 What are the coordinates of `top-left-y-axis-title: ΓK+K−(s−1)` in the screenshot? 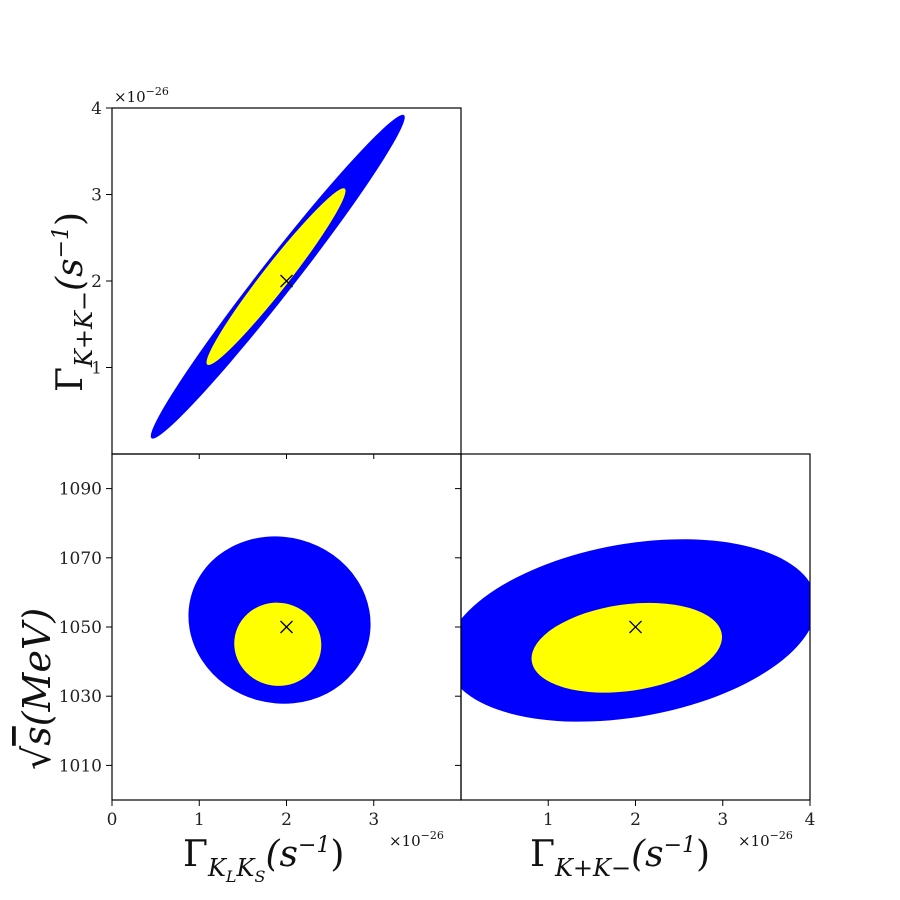 It's located at (73, 302).